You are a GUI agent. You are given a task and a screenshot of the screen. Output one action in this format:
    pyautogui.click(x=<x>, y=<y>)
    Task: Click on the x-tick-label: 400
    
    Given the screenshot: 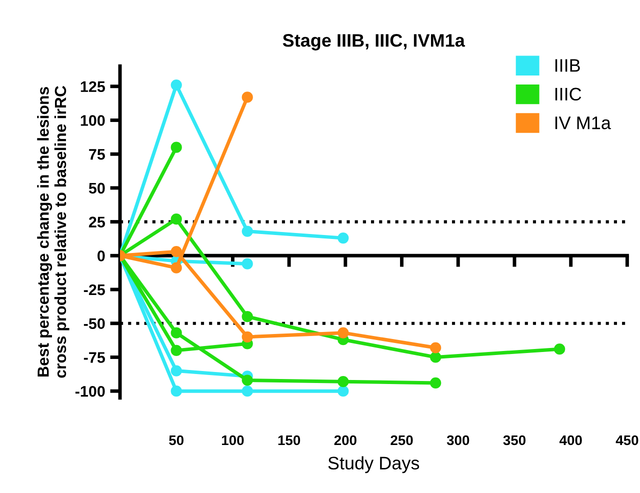 What is the action you would take?
    pyautogui.click(x=570, y=440)
    